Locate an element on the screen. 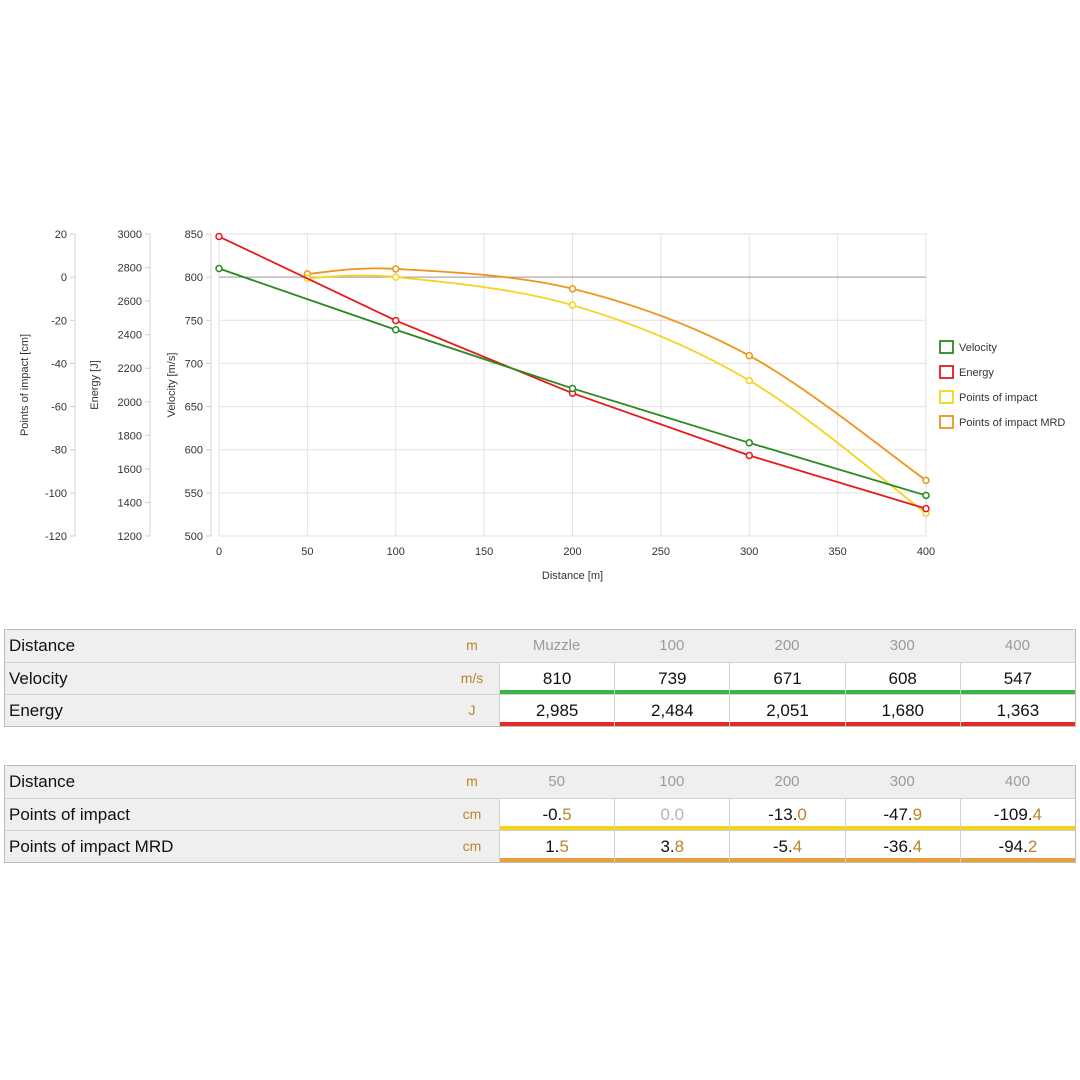 The width and height of the screenshot is (1080, 1080). value-int: 1,680 is located at coordinates (902, 710).